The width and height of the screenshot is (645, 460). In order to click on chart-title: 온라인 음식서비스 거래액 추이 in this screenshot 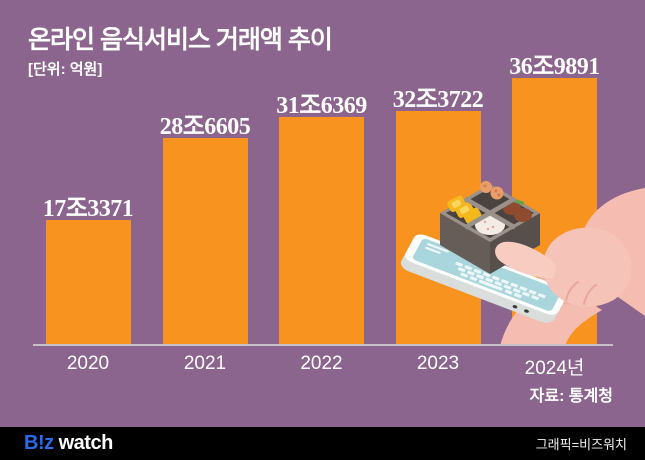, I will do `click(180, 40)`.